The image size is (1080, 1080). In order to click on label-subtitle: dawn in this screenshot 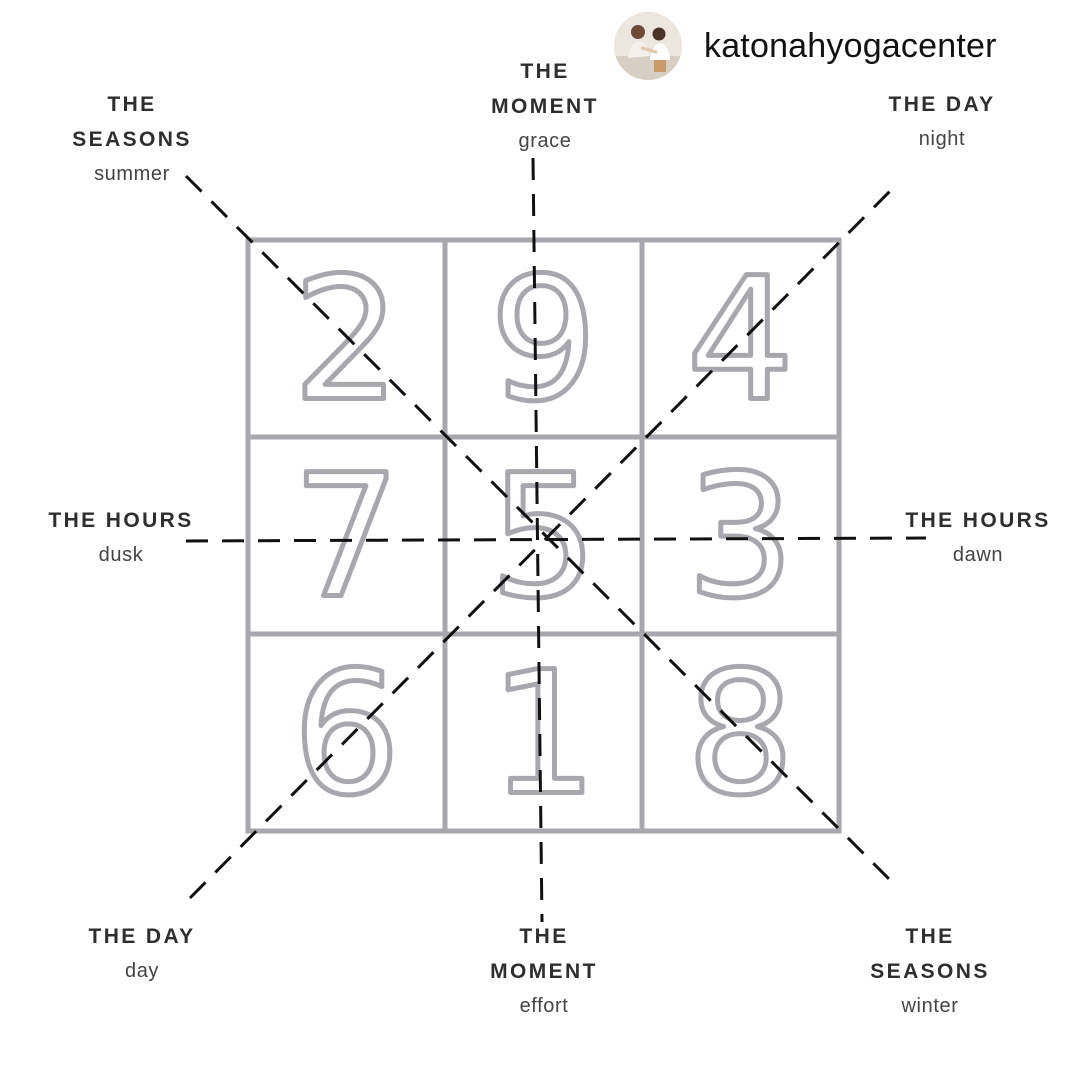, I will do `click(978, 555)`.